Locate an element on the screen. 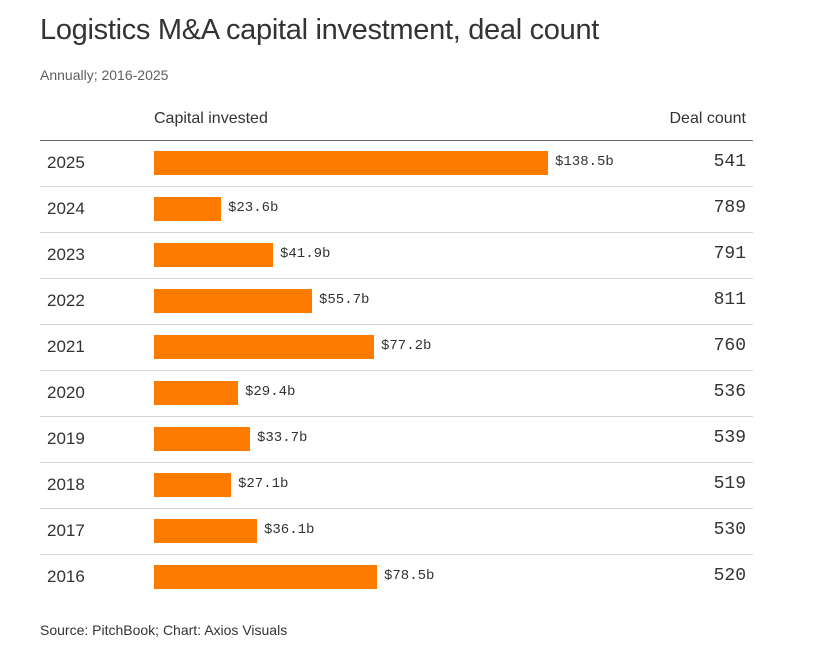 The image size is (818, 655). capital-value-label: $23.6b is located at coordinates (253, 208).